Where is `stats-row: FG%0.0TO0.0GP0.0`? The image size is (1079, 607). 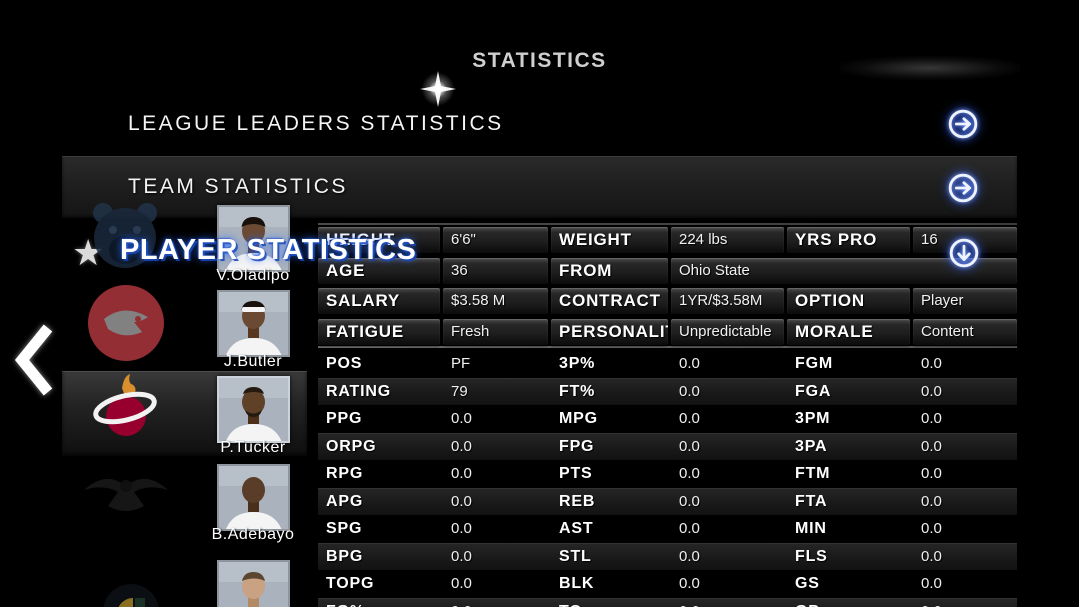
stats-row: FG%0.0TO0.0GP0.0 is located at coordinates (667, 602).